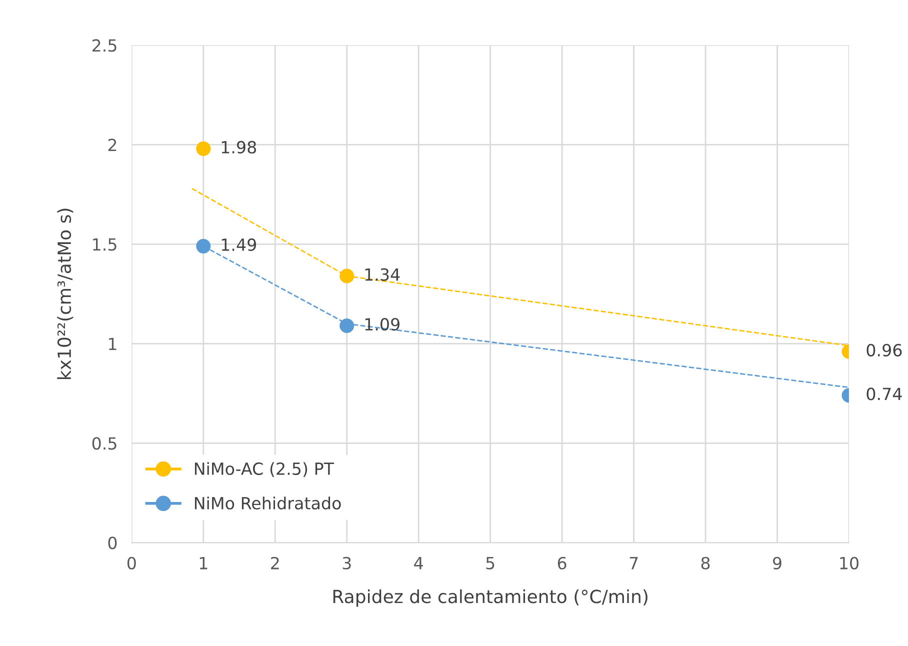  Describe the element at coordinates (490, 563) in the screenshot. I see `x-tick-label: 5` at that location.